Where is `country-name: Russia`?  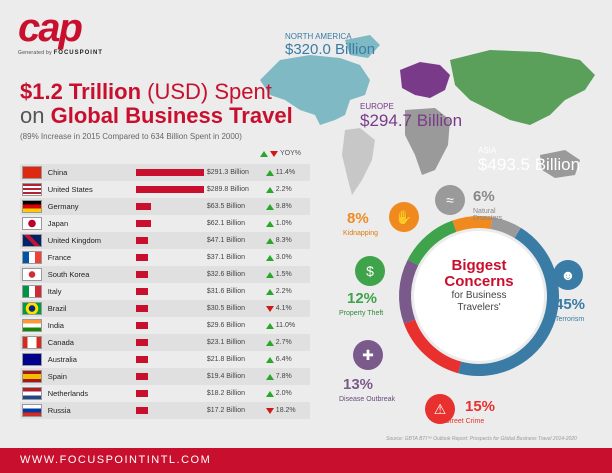
country-name: Russia is located at coordinates (59, 410).